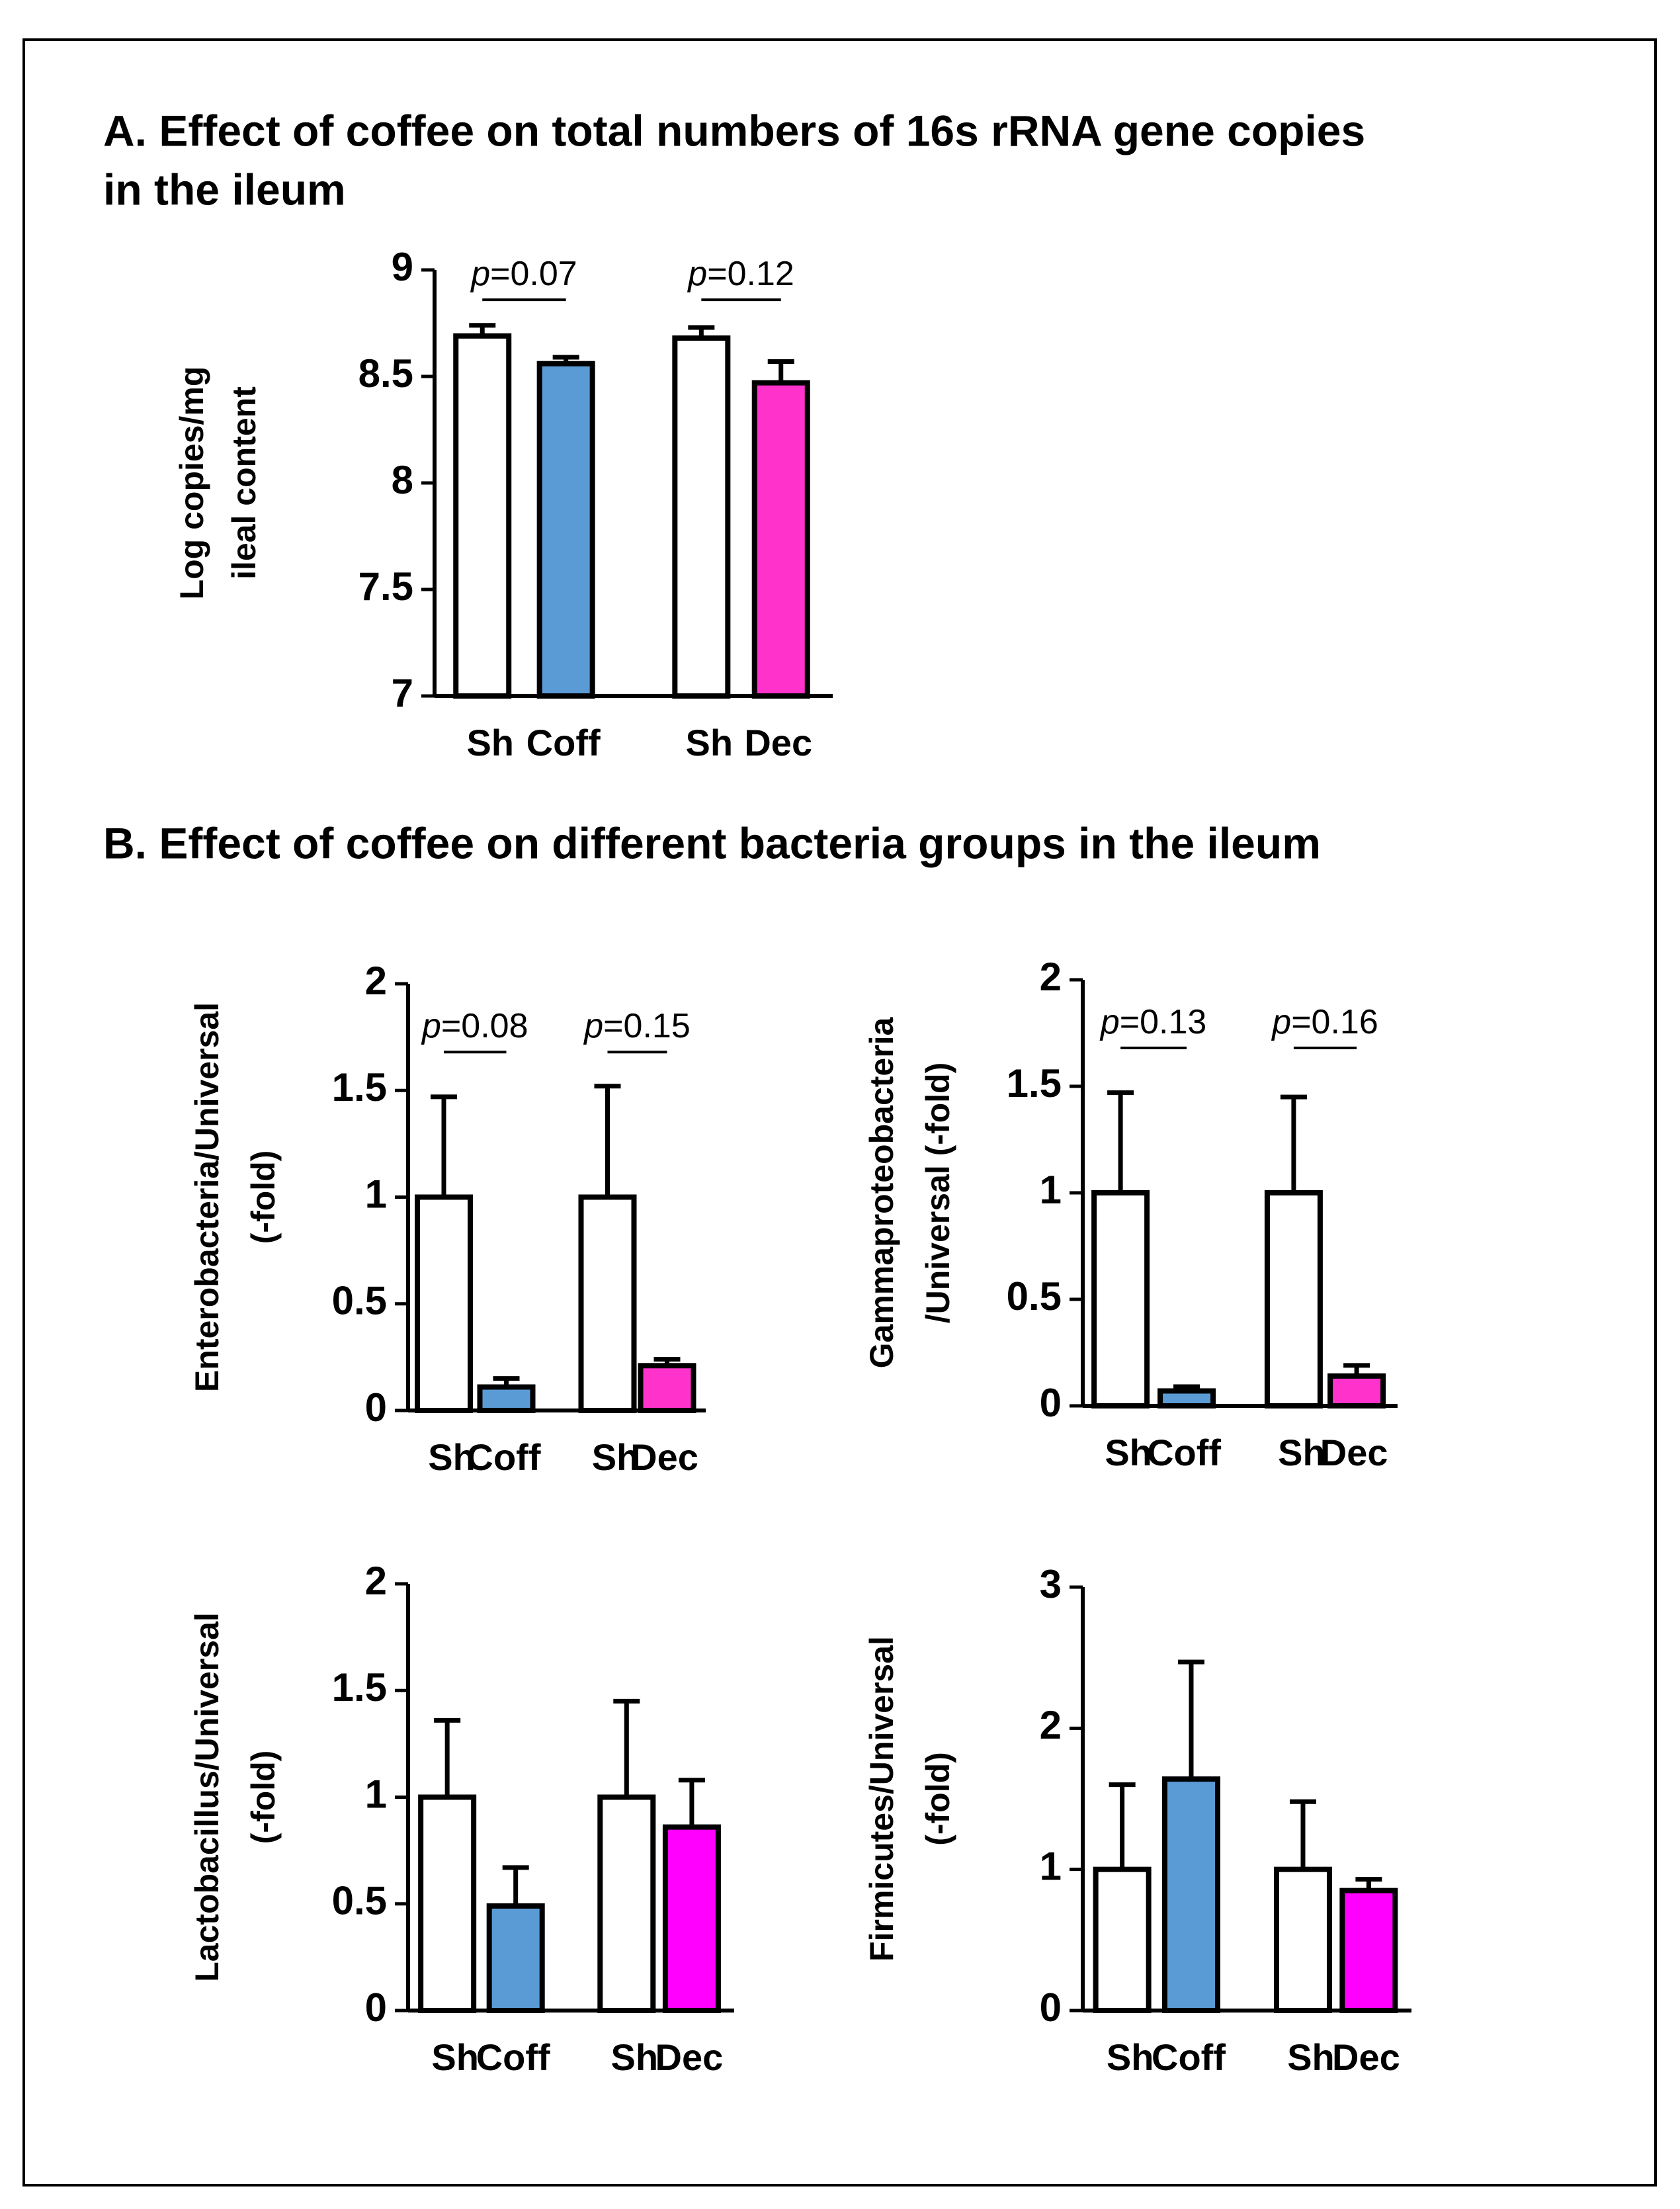 The image size is (1680, 2209). What do you see at coordinates (740, 274) in the screenshot?
I see `p-value: p=0.12` at bounding box center [740, 274].